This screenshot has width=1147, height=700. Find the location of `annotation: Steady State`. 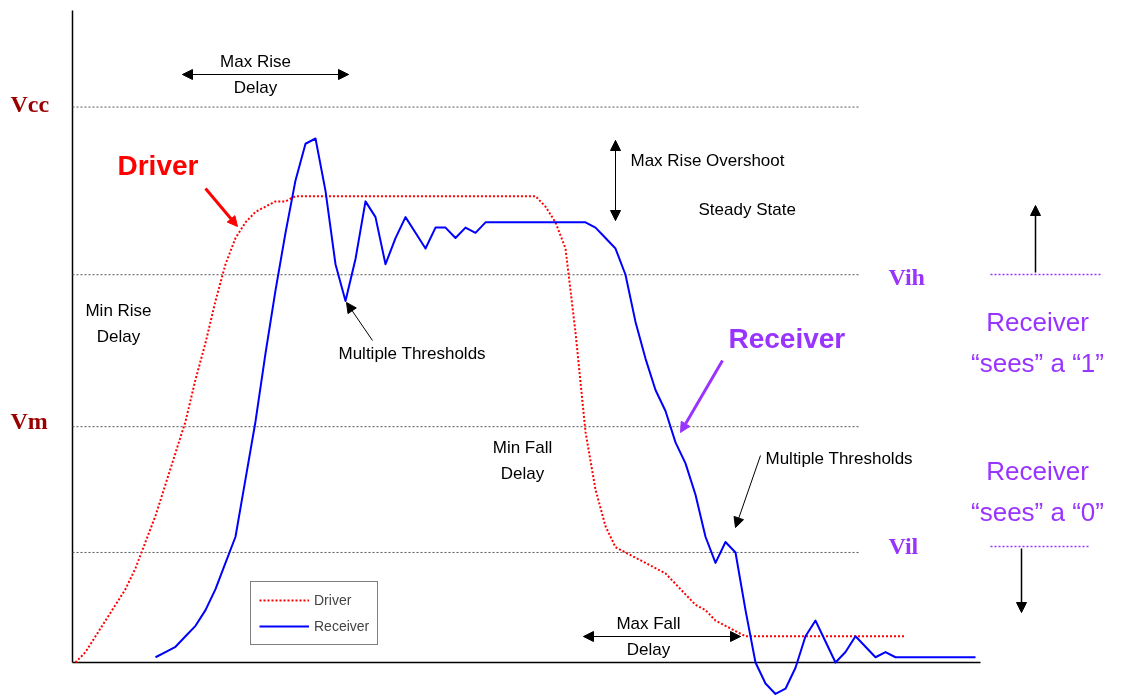

annotation: Steady State is located at coordinates (747, 209).